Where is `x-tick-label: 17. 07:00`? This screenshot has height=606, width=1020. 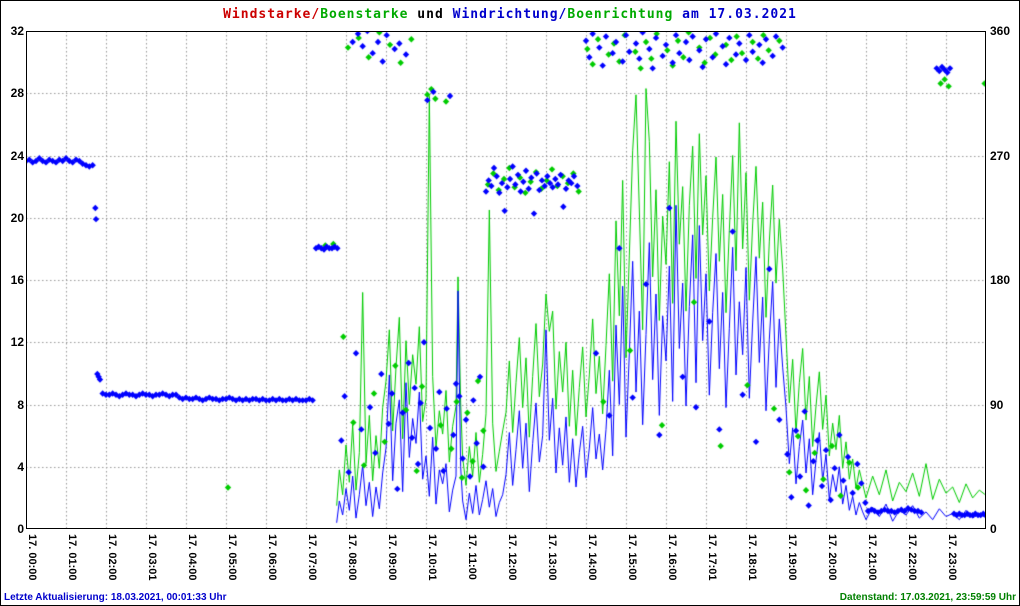
x-tick-label: 17. 07:00 is located at coordinates (312, 557).